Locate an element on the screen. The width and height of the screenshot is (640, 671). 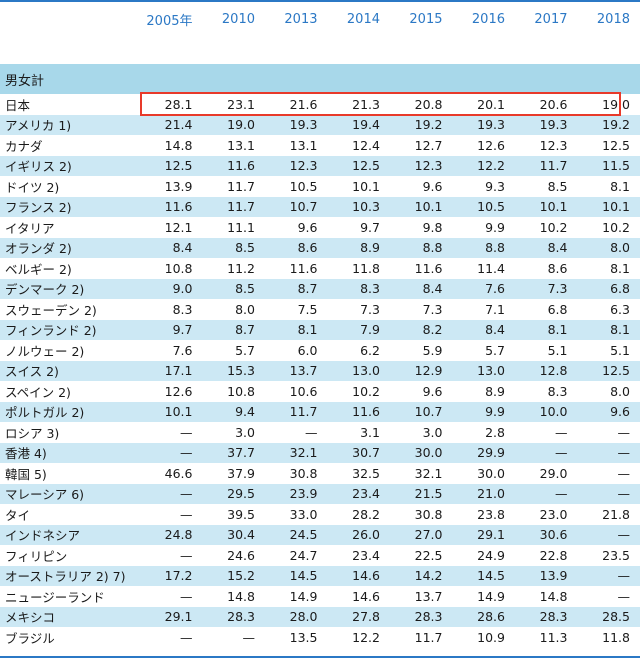
value-cell: 26.0 is located at coordinates (358, 535).